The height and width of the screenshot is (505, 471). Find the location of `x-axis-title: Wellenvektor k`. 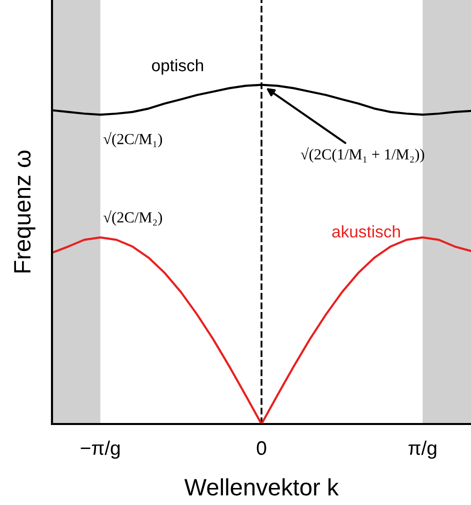

x-axis-title: Wellenvektor k is located at coordinates (261, 487).